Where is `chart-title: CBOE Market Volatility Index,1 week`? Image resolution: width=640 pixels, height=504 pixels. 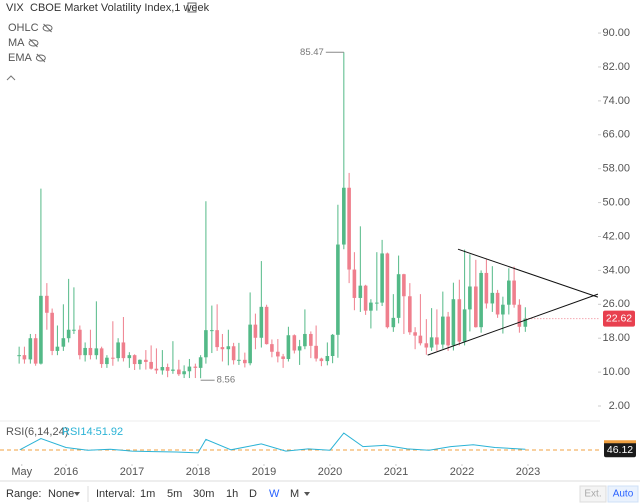
chart-title: CBOE Market Volatility Index,1 week is located at coordinates (120, 8).